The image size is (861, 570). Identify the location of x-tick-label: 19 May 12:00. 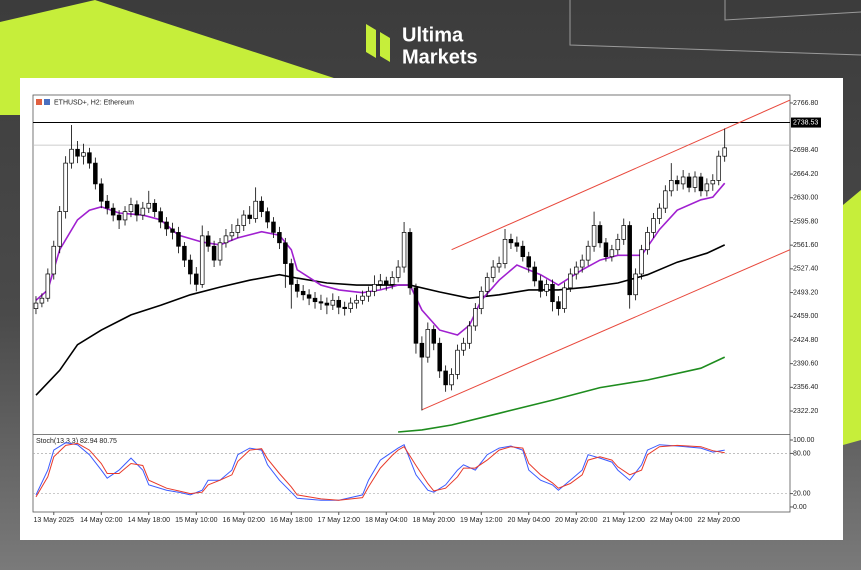
(481, 520).